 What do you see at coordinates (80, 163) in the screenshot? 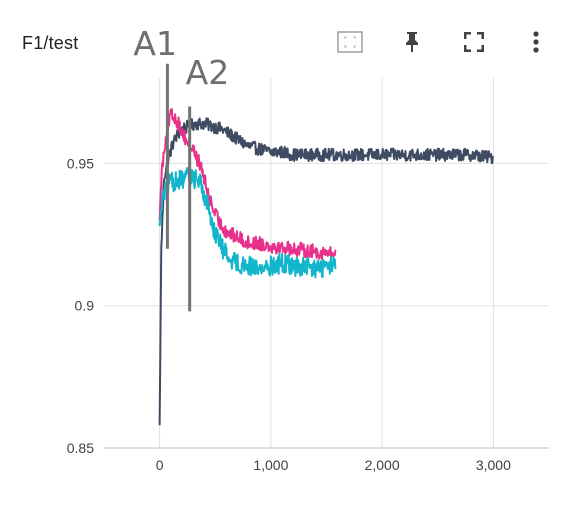
I see `y-tick-label: 0.95` at bounding box center [80, 163].